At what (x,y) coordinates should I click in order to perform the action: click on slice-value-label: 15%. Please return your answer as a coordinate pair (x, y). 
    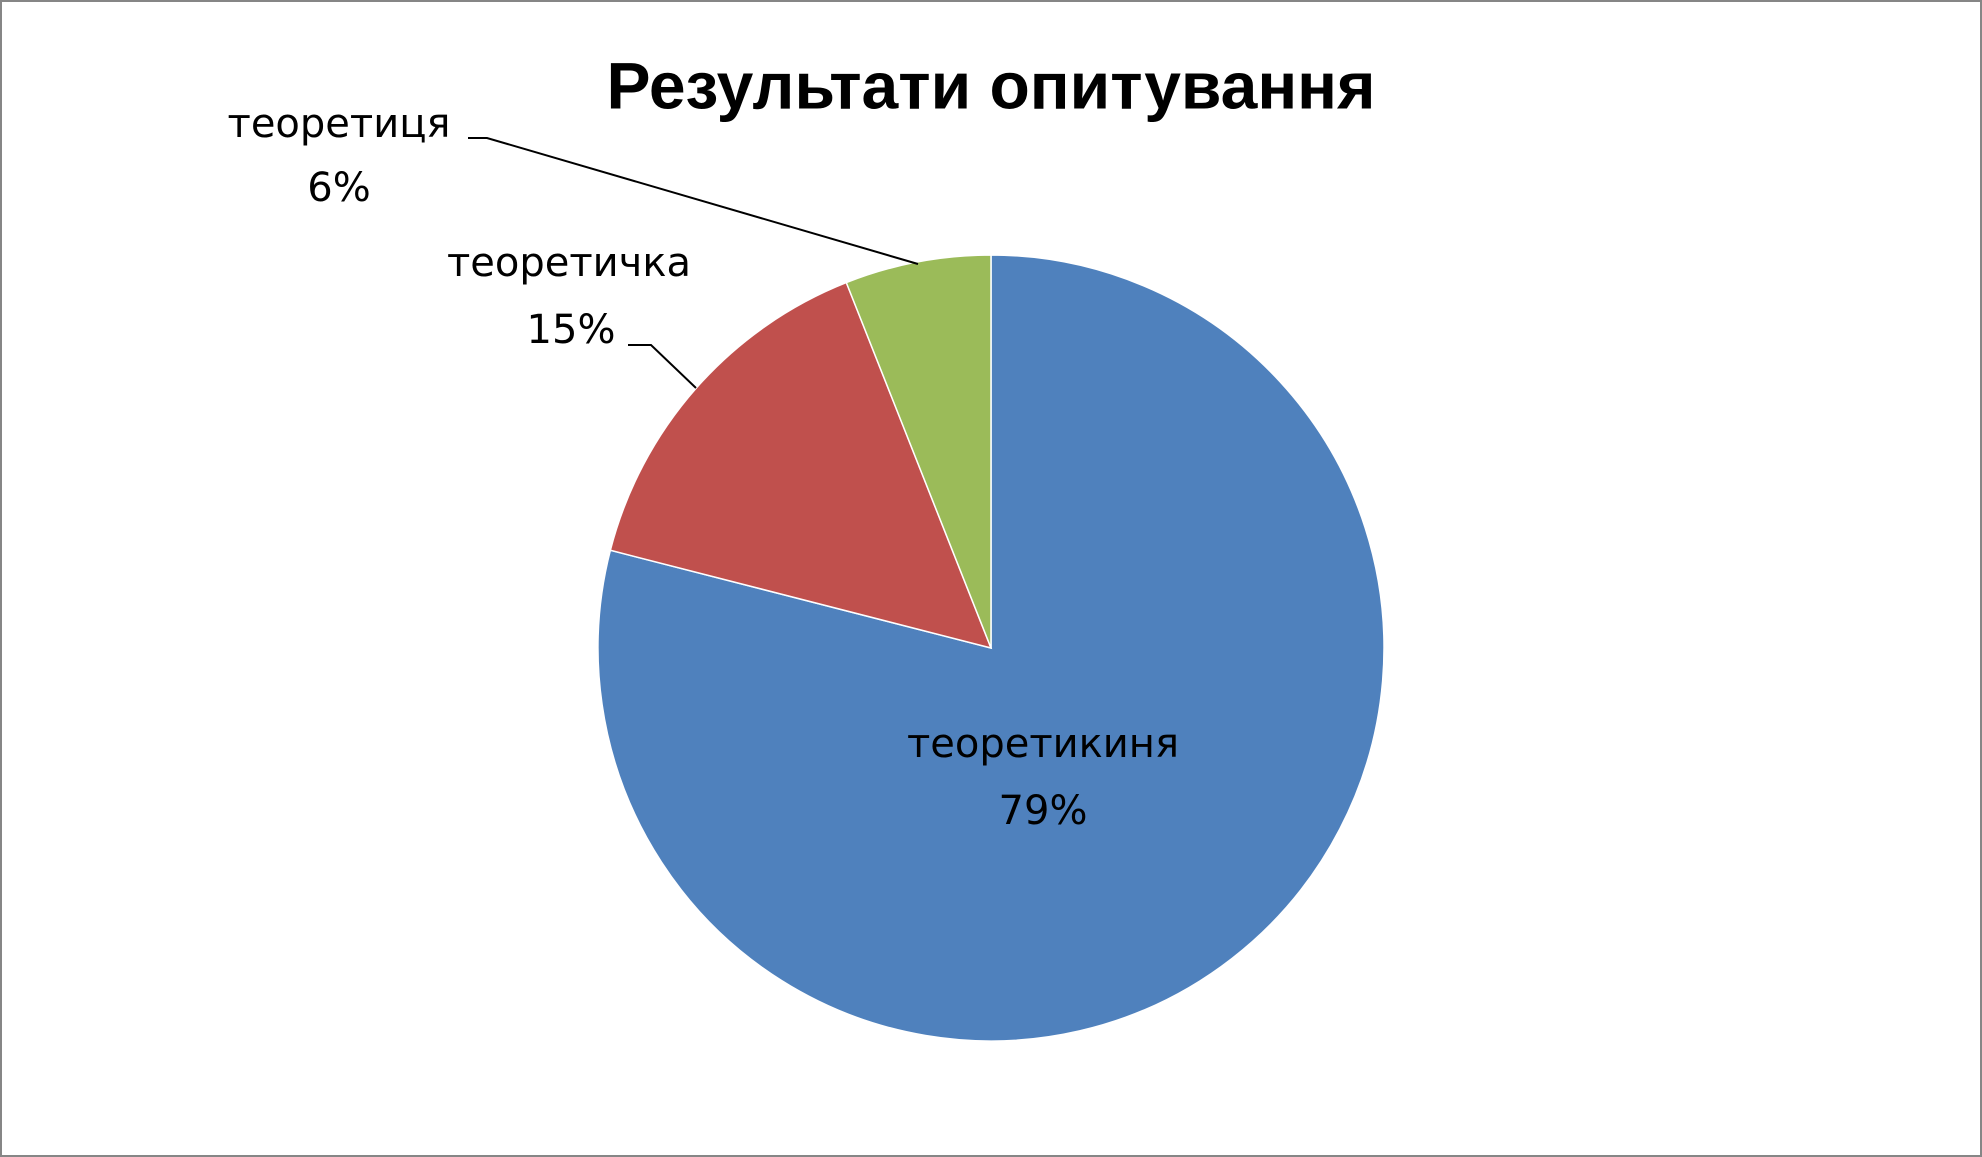
    Looking at the image, I should click on (571, 330).